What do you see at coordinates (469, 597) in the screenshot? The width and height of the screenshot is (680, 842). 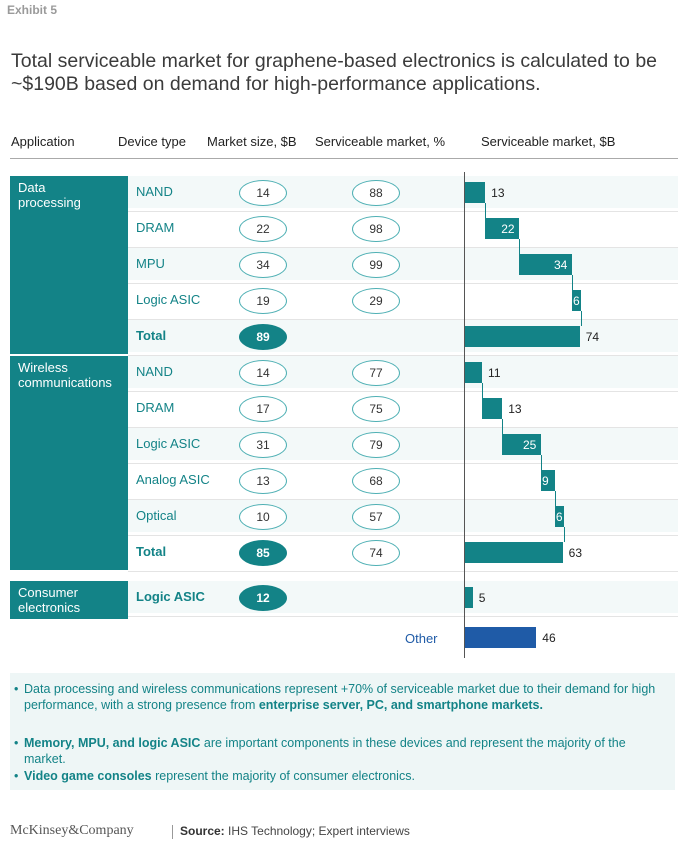 I see `bar-consumer-electronics-logic-asic` at bounding box center [469, 597].